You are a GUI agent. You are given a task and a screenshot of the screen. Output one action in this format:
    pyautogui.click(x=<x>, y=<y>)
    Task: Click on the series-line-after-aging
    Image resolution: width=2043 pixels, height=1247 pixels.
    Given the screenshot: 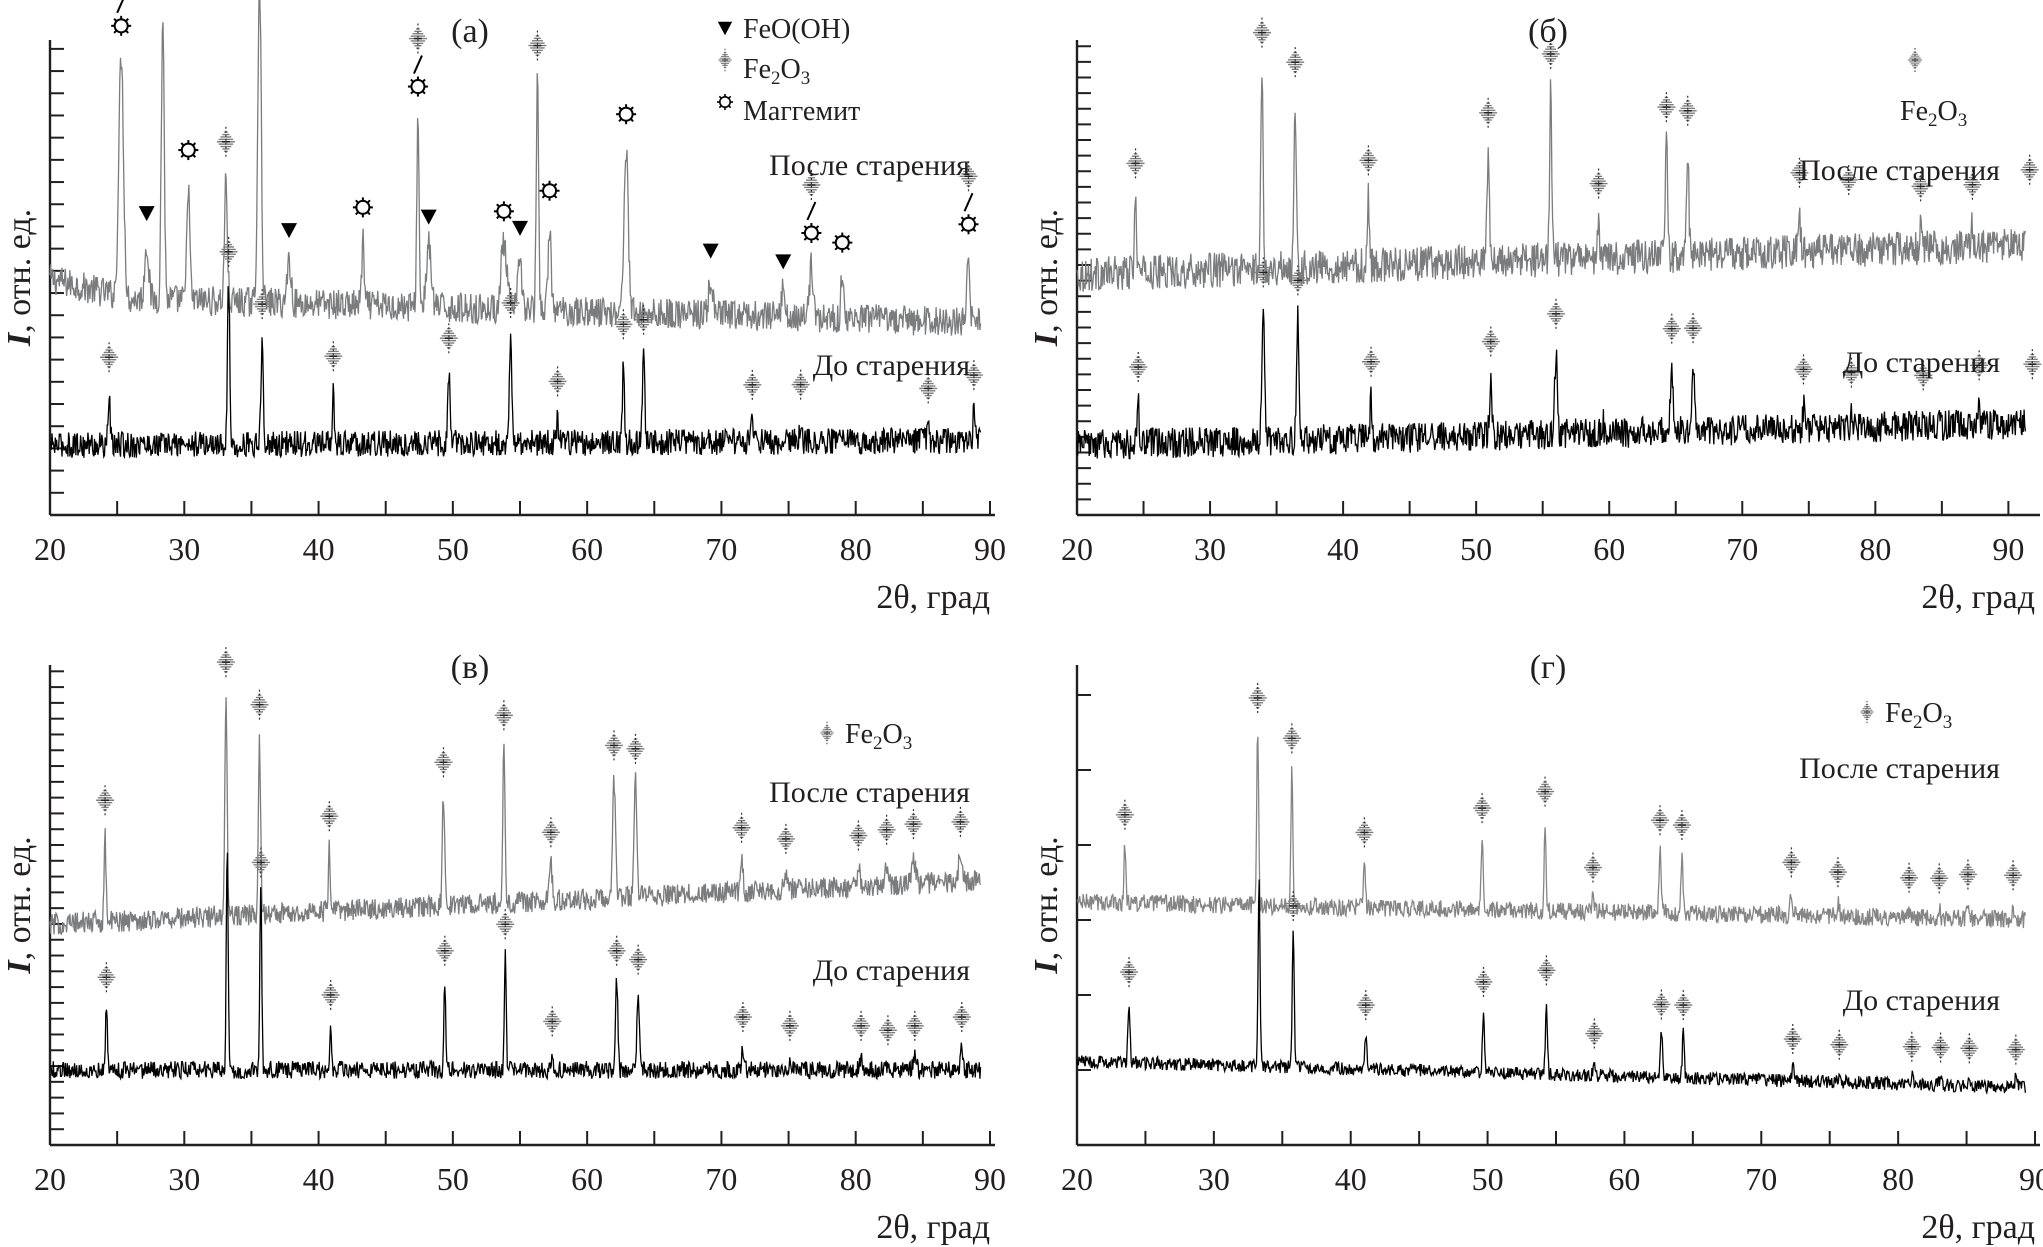 What is the action you would take?
    pyautogui.click(x=1551, y=832)
    